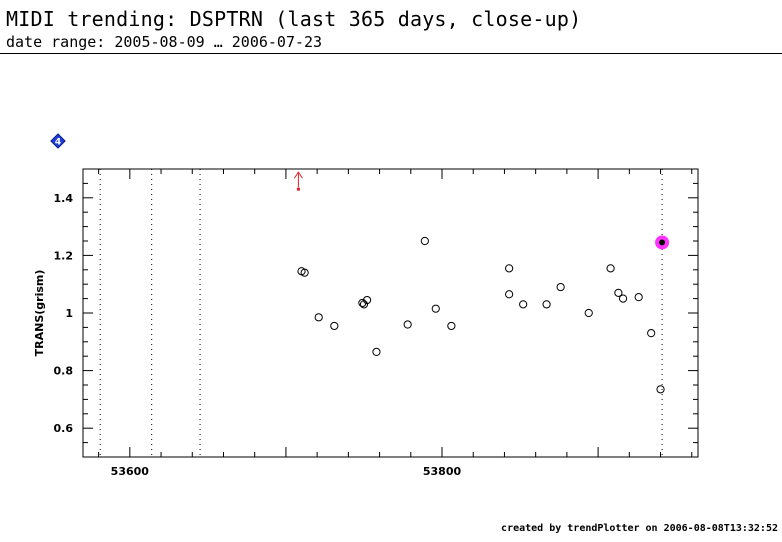 Image resolution: width=782 pixels, height=542 pixels. I want to click on outlier-arrow, so click(298, 181).